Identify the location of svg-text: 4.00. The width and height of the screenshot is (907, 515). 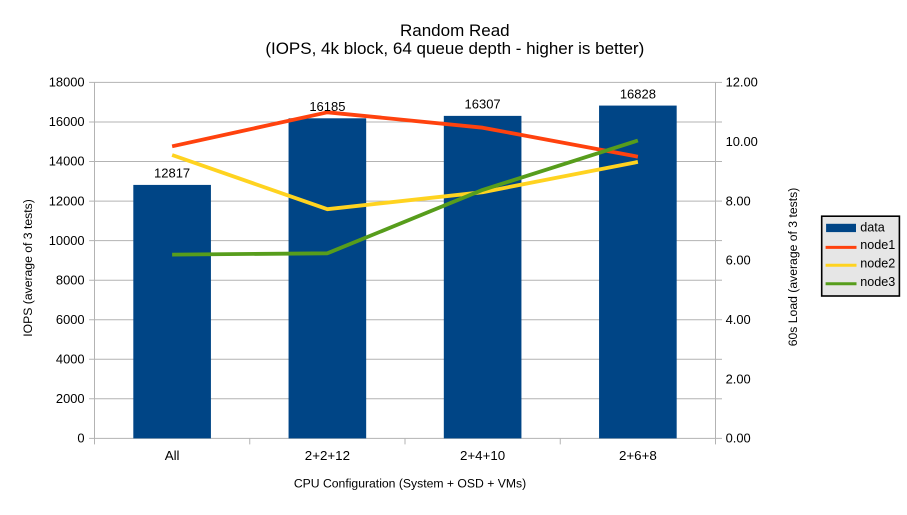
(738, 319).